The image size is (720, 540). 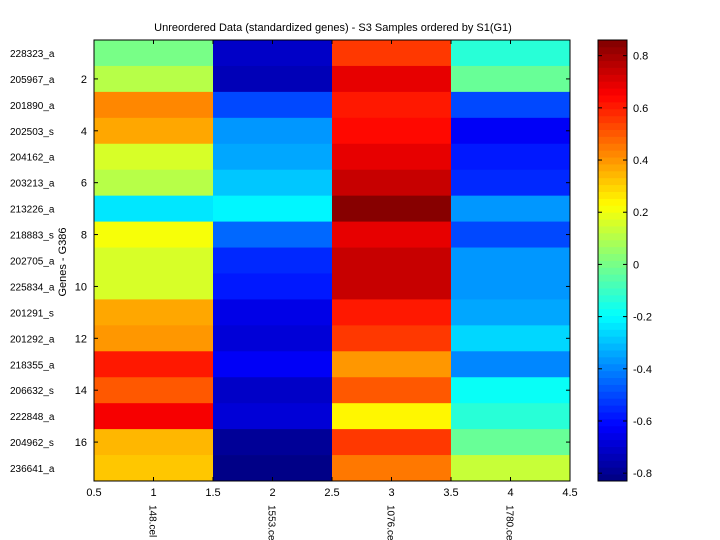 I want to click on sample-label: 1553.cel, so click(x=271, y=522).